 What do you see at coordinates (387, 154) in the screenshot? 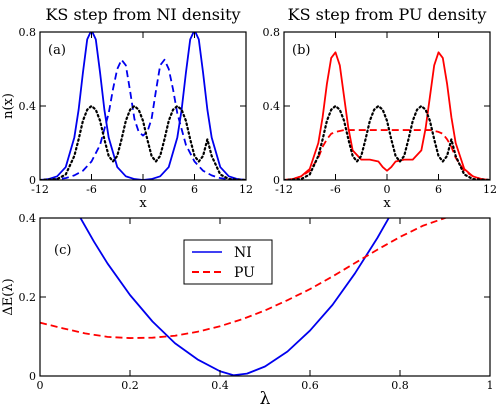
I see `panel-b-series-1-line` at bounding box center [387, 154].